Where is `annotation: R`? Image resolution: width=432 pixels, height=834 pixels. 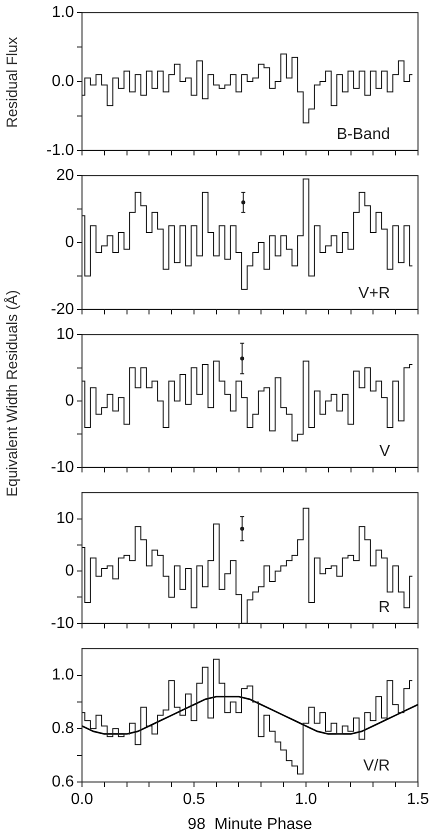 annotation: R is located at coordinates (384, 607).